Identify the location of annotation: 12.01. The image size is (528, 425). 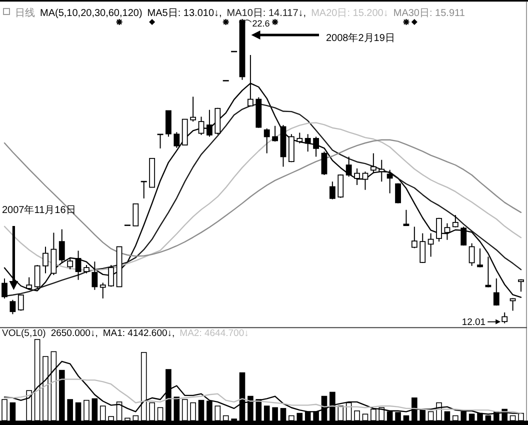
(474, 322).